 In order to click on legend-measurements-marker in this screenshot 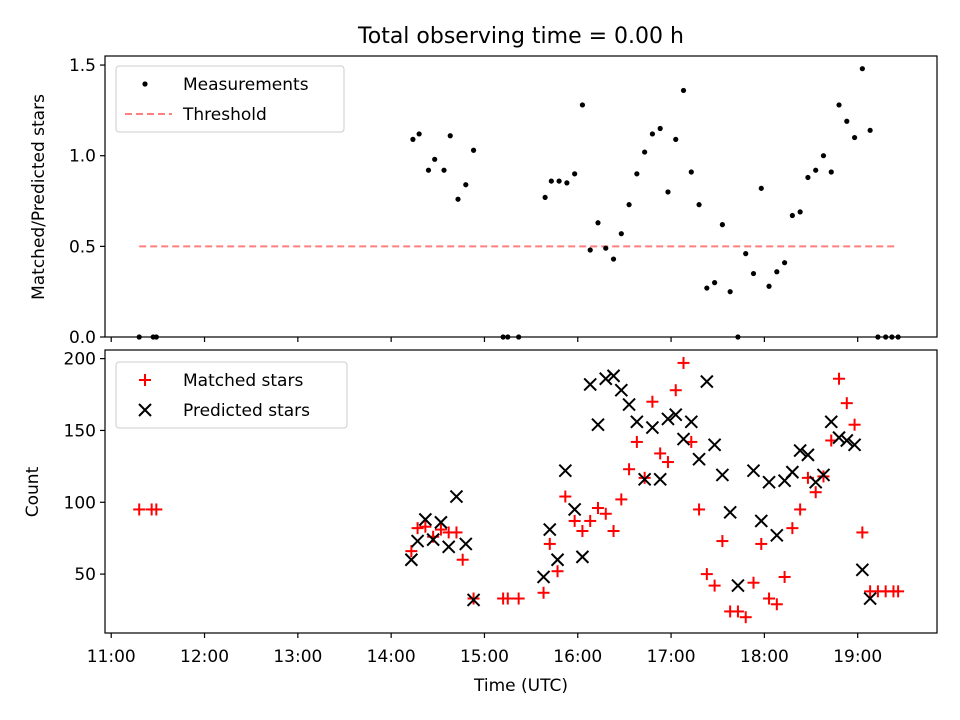, I will do `click(145, 84)`.